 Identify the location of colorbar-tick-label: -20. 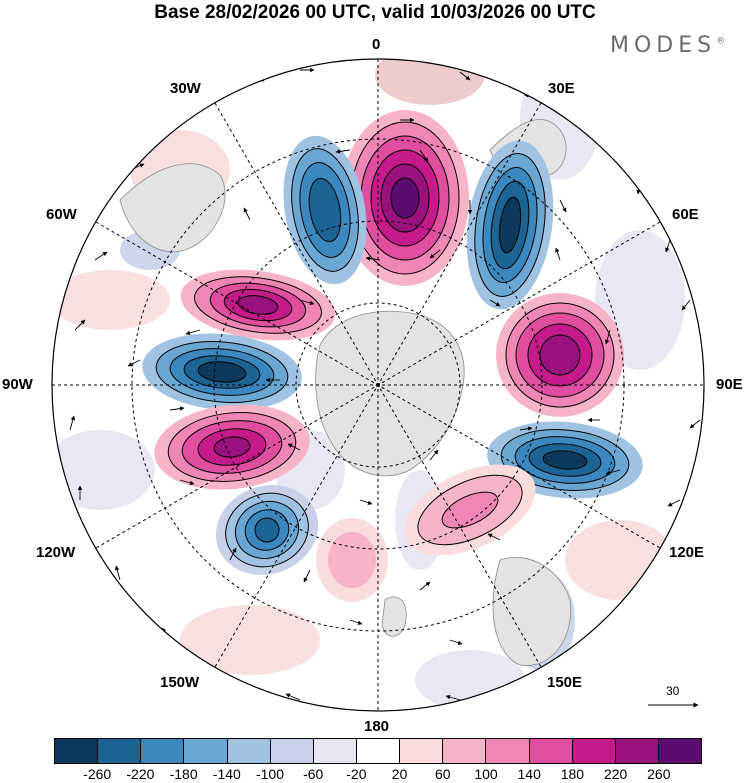
(356, 774).